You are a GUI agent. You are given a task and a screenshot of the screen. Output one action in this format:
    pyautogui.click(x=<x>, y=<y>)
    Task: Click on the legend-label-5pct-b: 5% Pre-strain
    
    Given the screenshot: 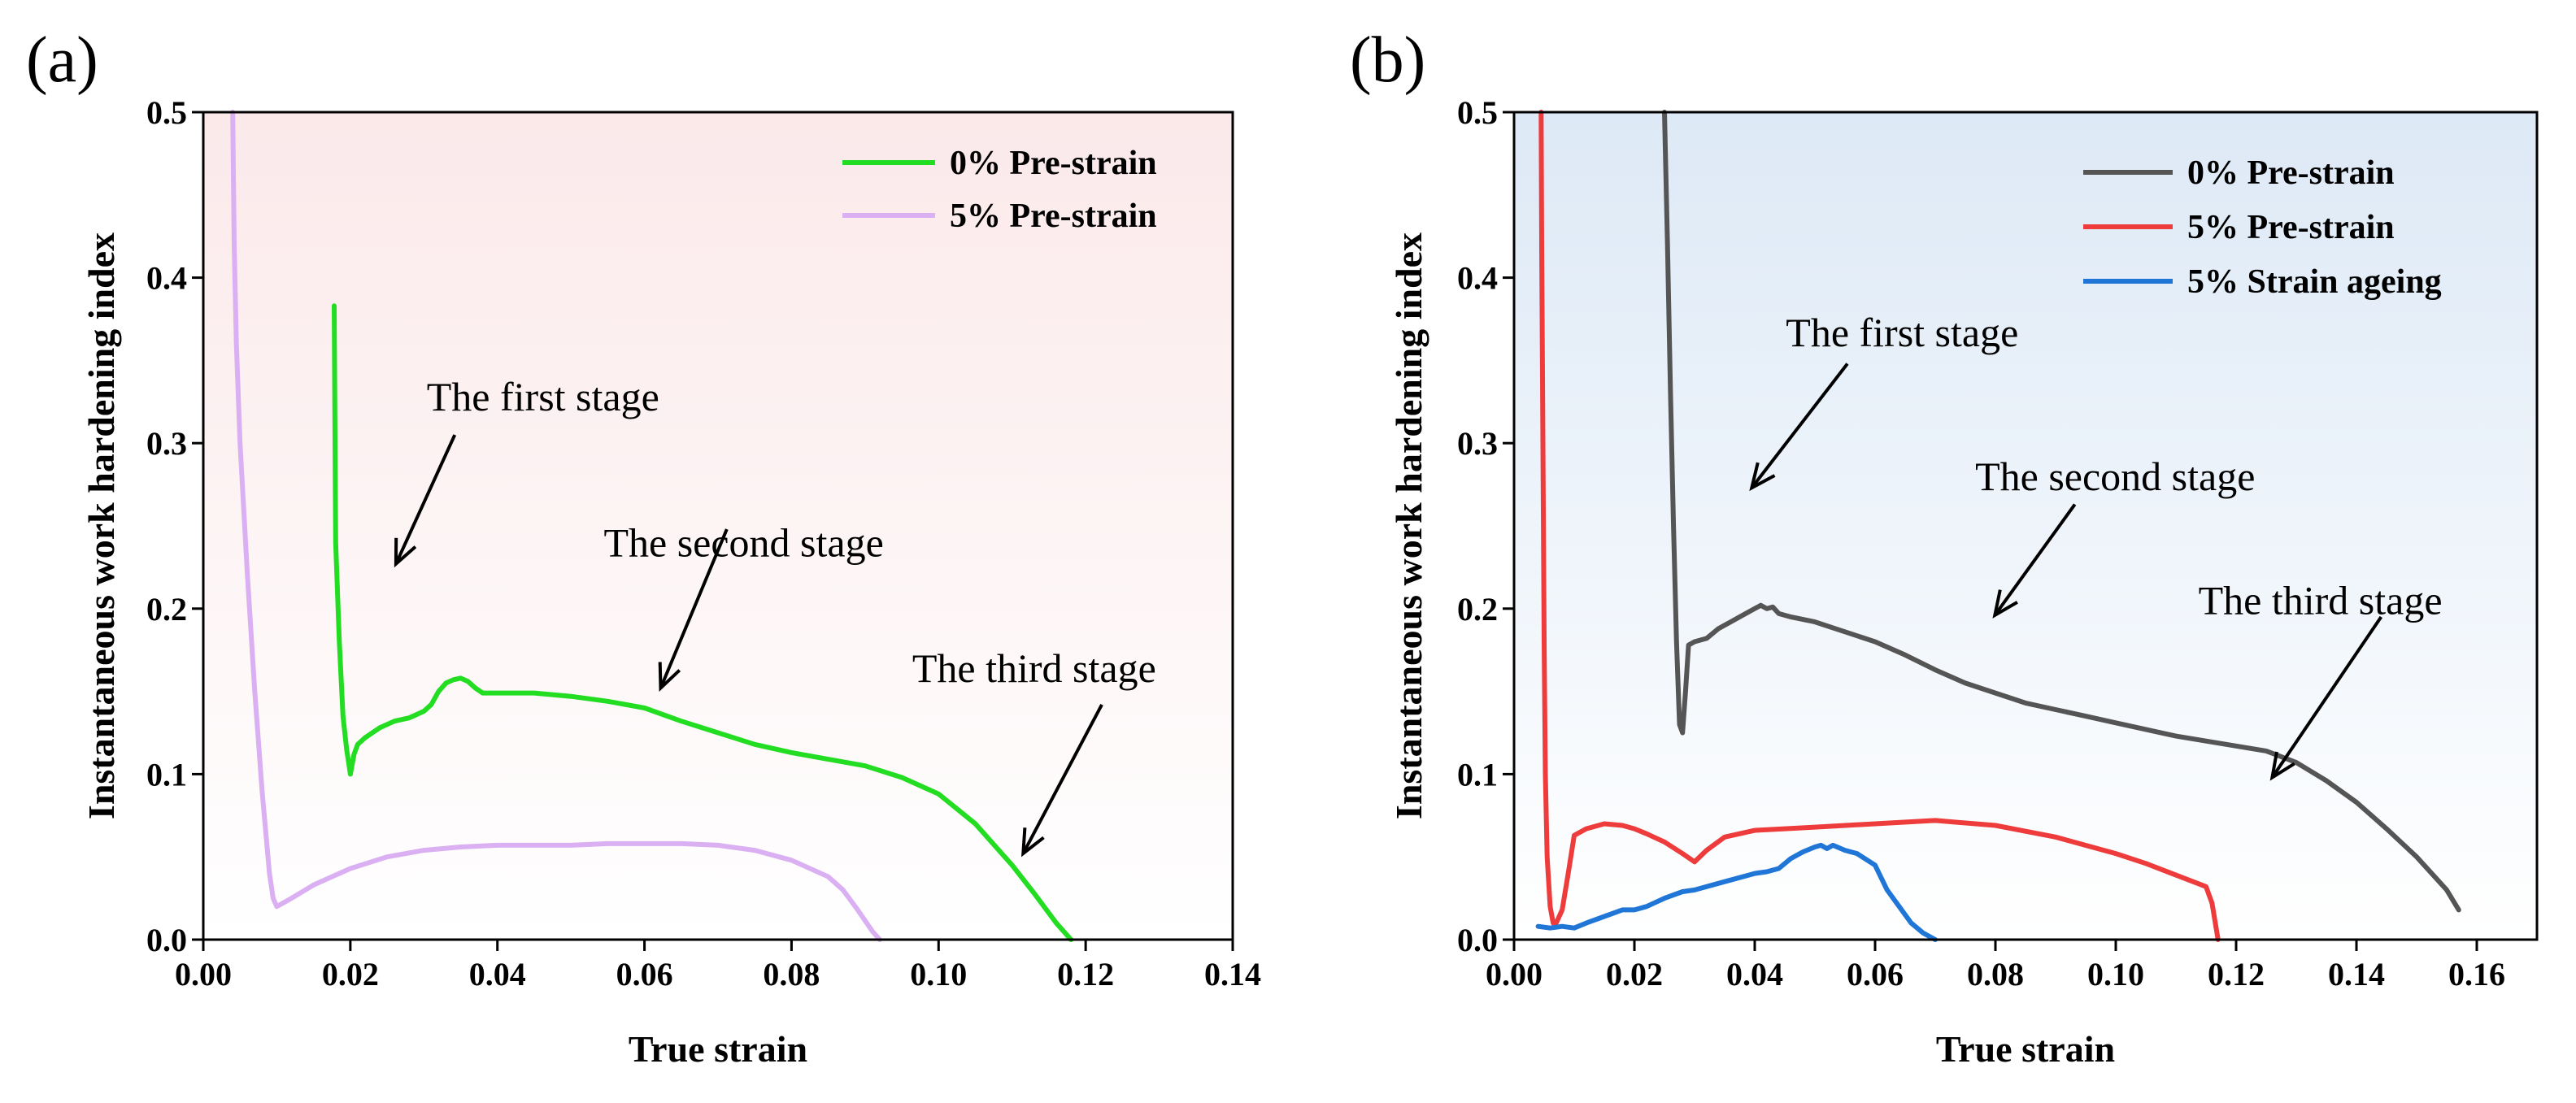 What is the action you would take?
    pyautogui.click(x=2291, y=227)
    